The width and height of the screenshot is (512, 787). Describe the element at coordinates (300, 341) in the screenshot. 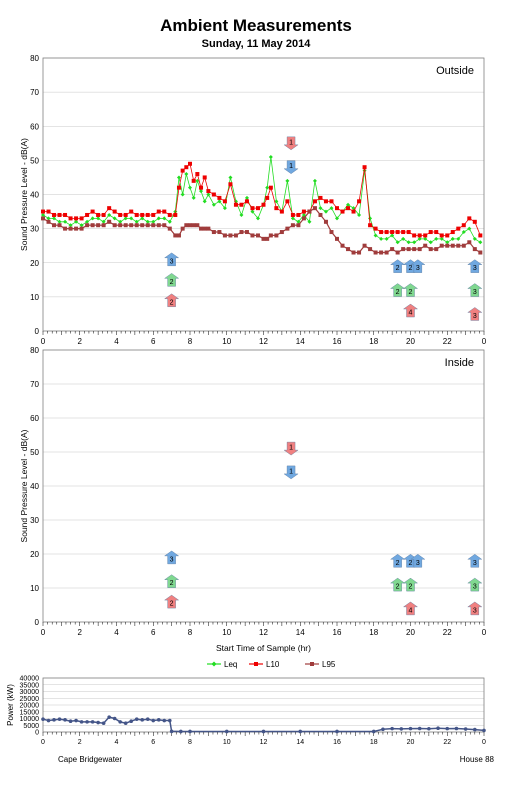

I see `x-tick-label: 14` at that location.